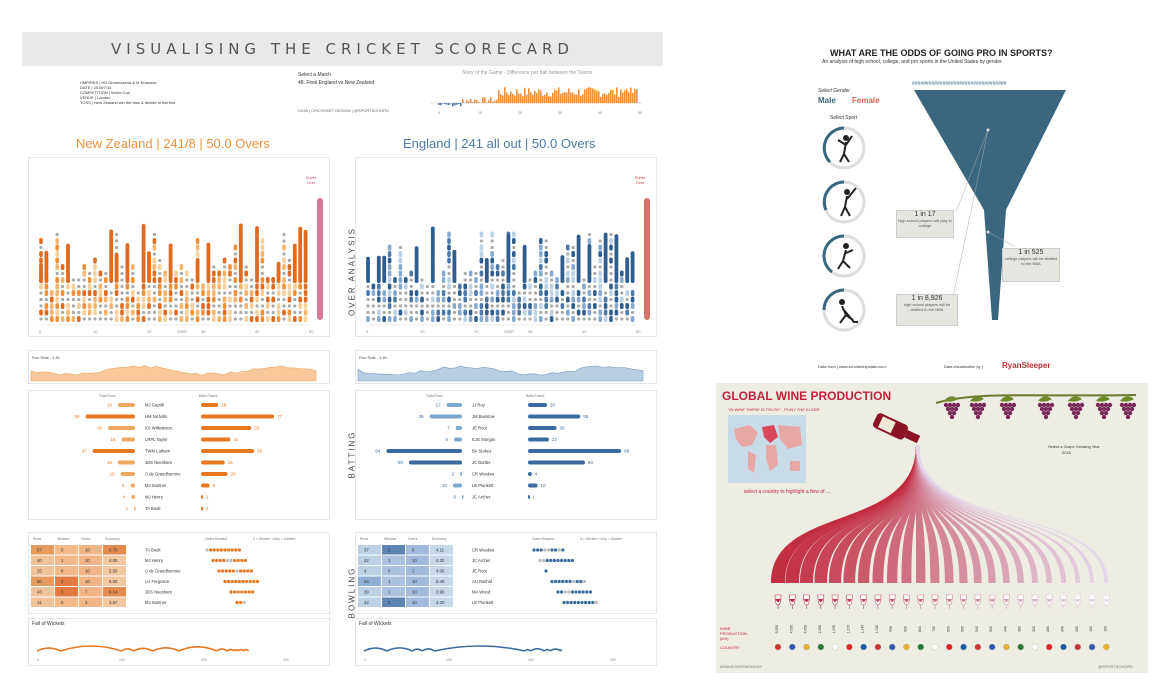 The image size is (1175, 695). Describe the element at coordinates (844, 148) in the screenshot. I see `sport-button-basketball` at that location.